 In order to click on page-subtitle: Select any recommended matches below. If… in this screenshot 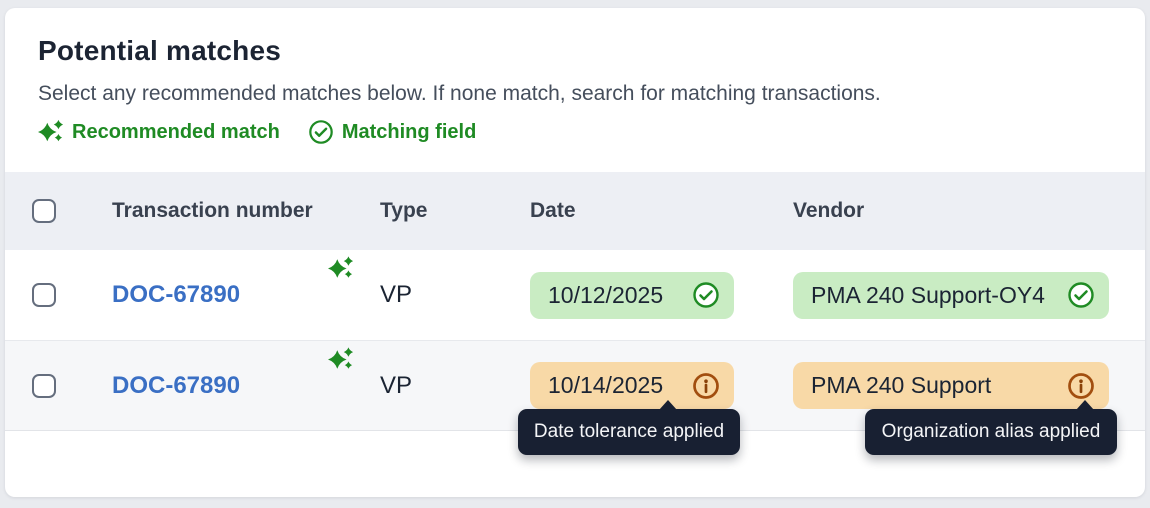, I will do `click(459, 93)`.